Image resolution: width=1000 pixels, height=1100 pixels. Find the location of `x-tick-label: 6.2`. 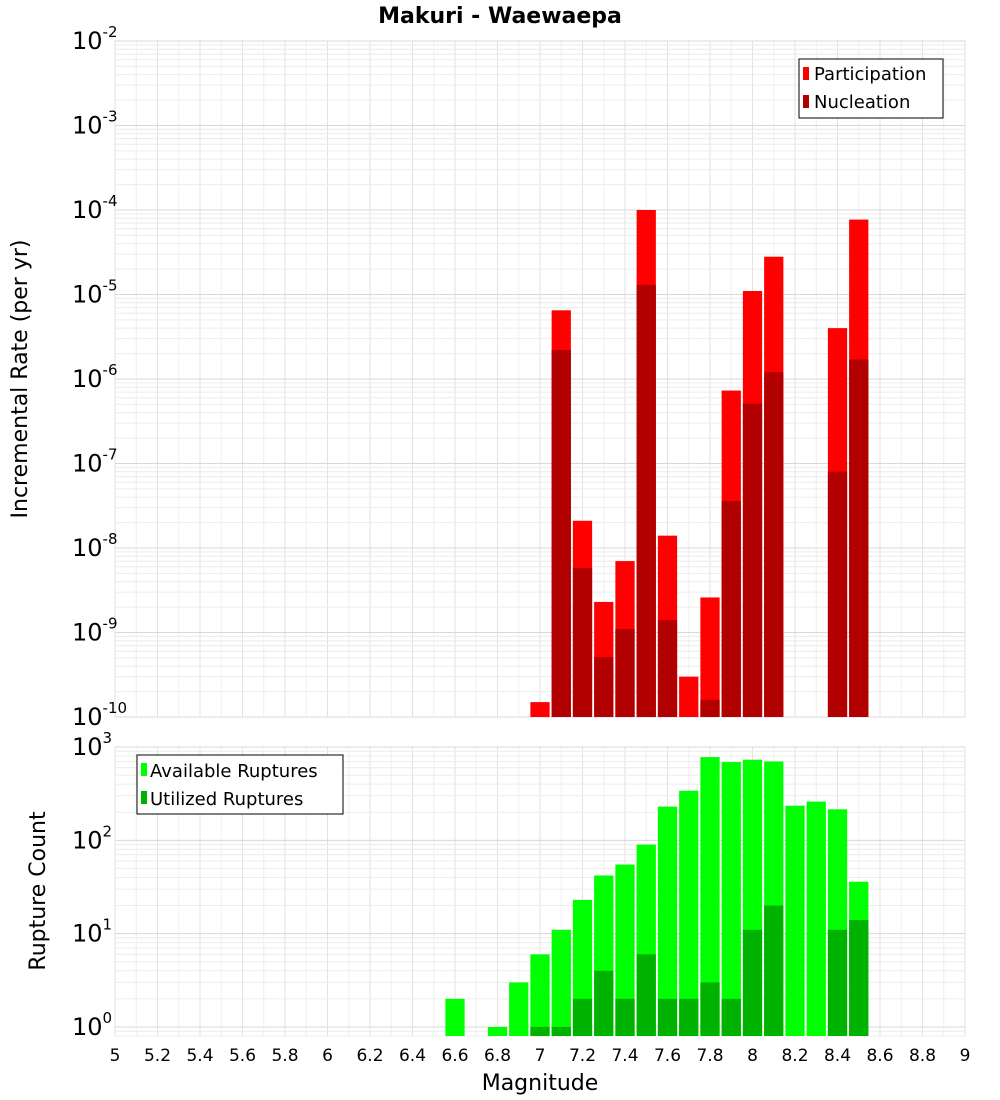

x-tick-label: 6.2 is located at coordinates (369, 1056).